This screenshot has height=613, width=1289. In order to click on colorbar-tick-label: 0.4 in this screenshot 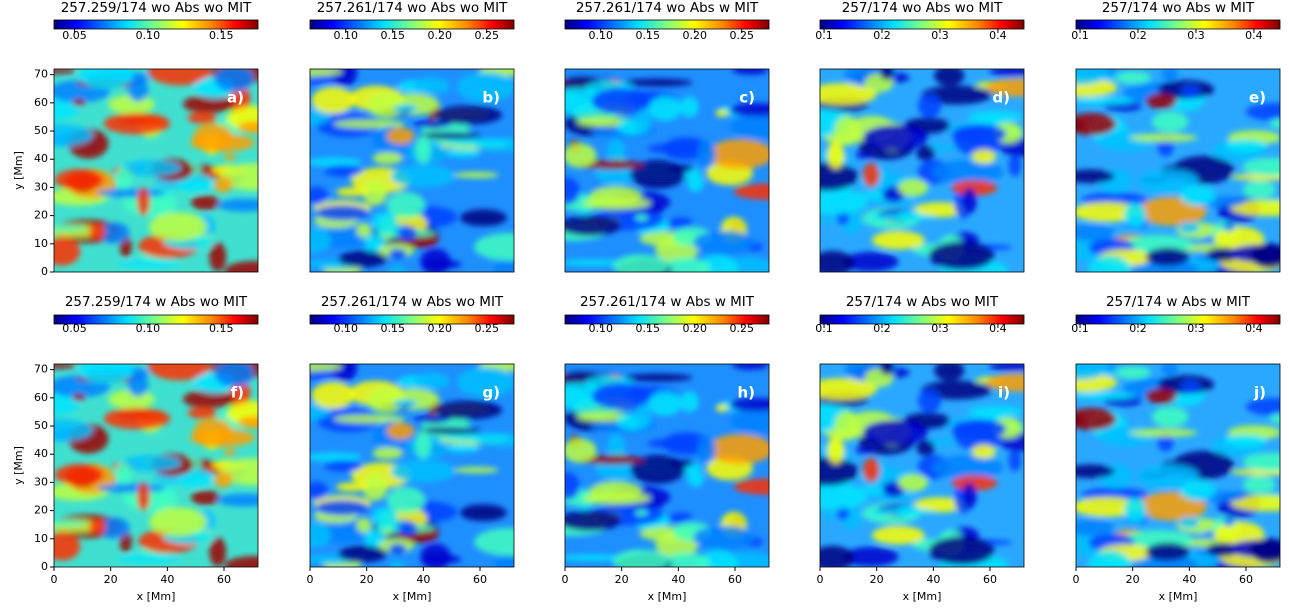, I will do `click(998, 328)`.